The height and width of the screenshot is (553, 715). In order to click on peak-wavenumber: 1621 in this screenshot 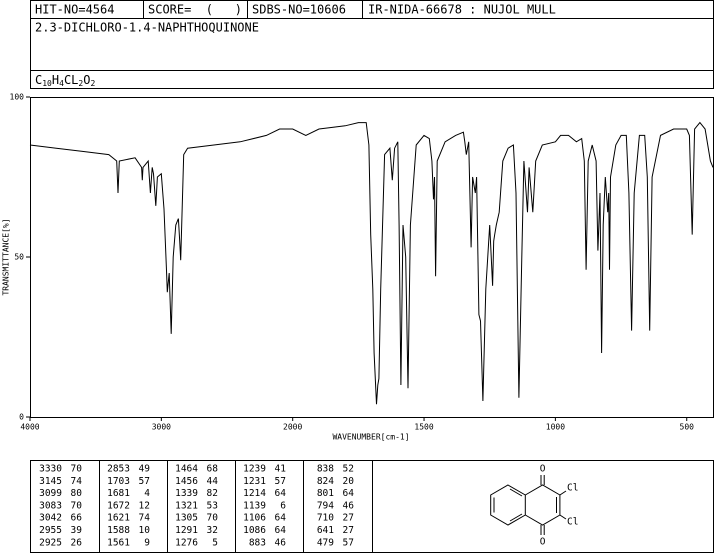, I will do `click(118, 518)`.